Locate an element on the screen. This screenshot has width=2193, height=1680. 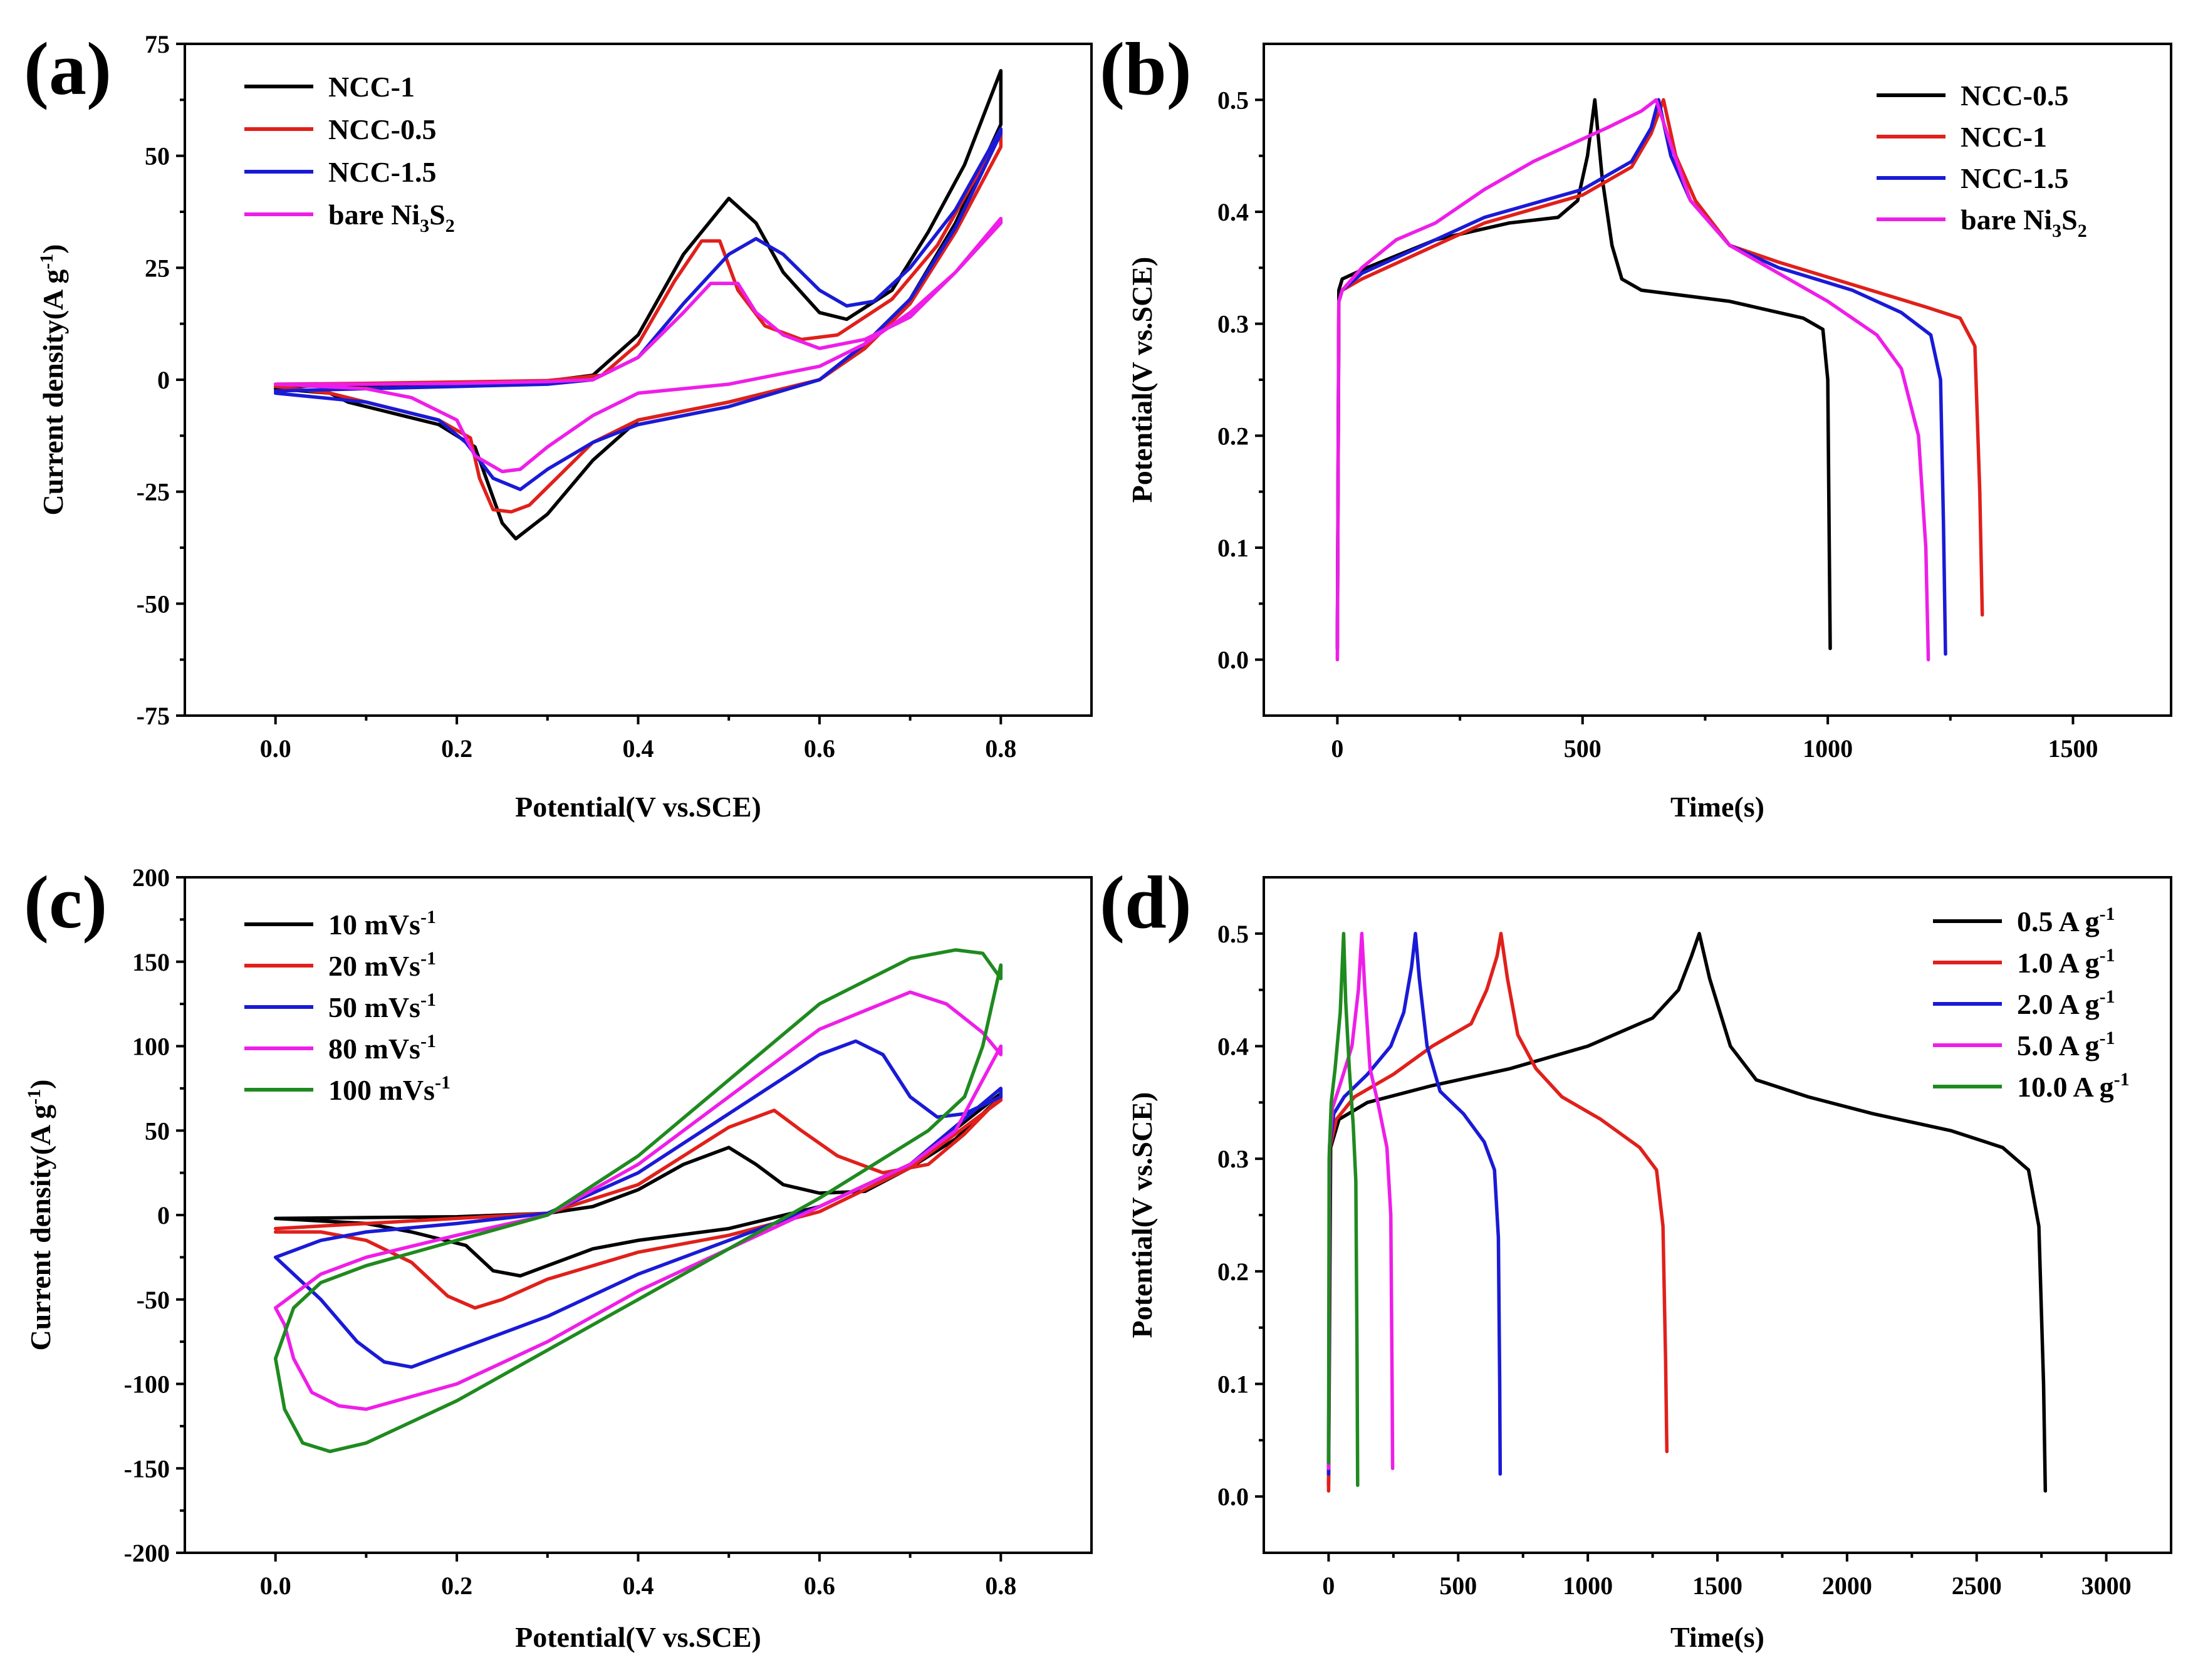
y-tick-label: -150 is located at coordinates (147, 1469).